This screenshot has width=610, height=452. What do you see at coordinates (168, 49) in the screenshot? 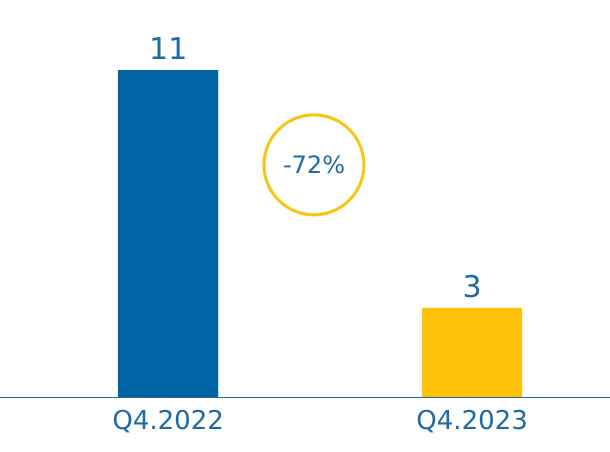
I see `data-label: 11` at bounding box center [168, 49].